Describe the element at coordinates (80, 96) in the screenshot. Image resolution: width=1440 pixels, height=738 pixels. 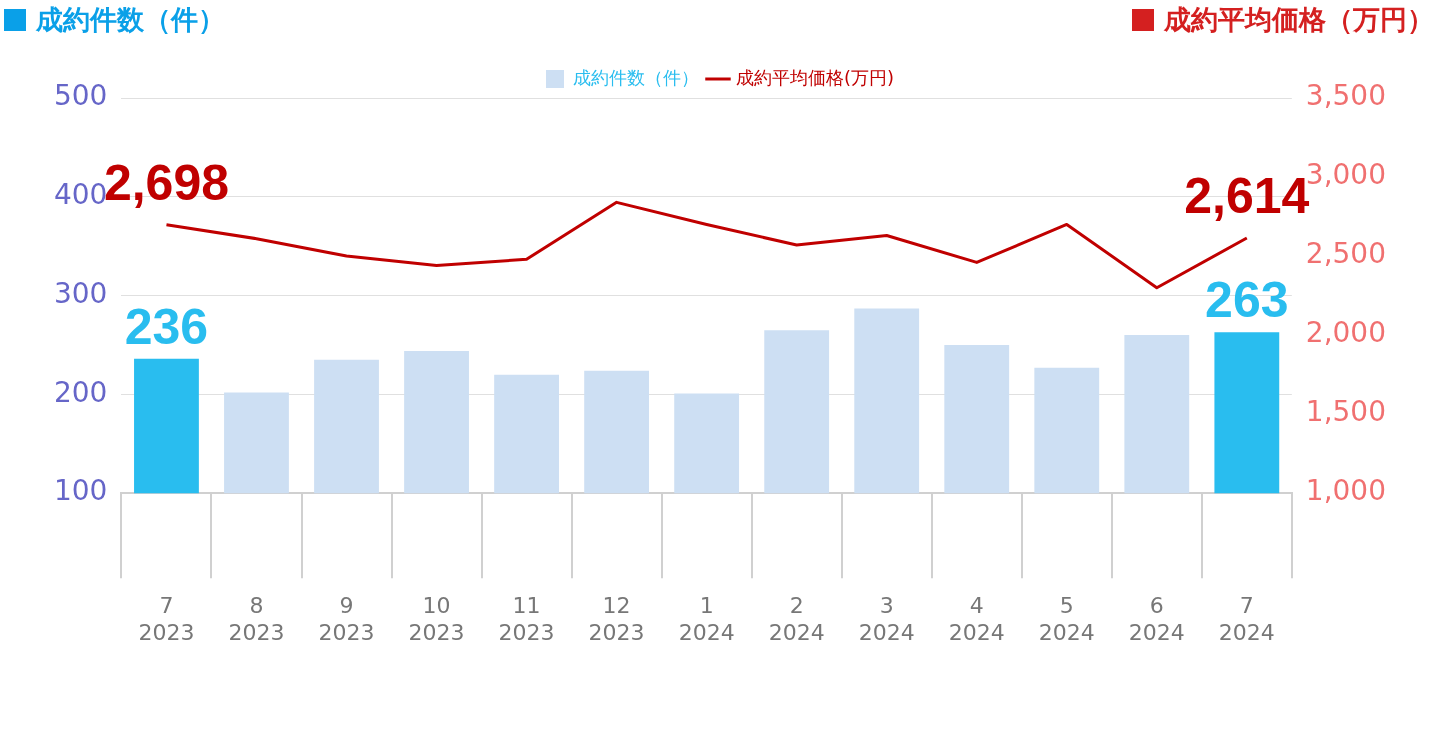
I see `y-tick-label: 500` at that location.